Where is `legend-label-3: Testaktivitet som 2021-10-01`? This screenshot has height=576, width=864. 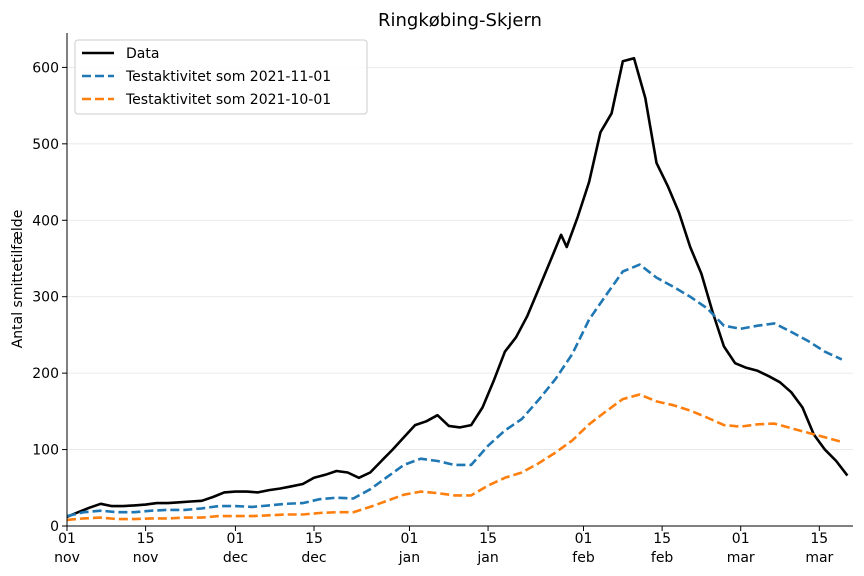
legend-label-3: Testaktivitet som 2021-10-01 is located at coordinates (228, 100).